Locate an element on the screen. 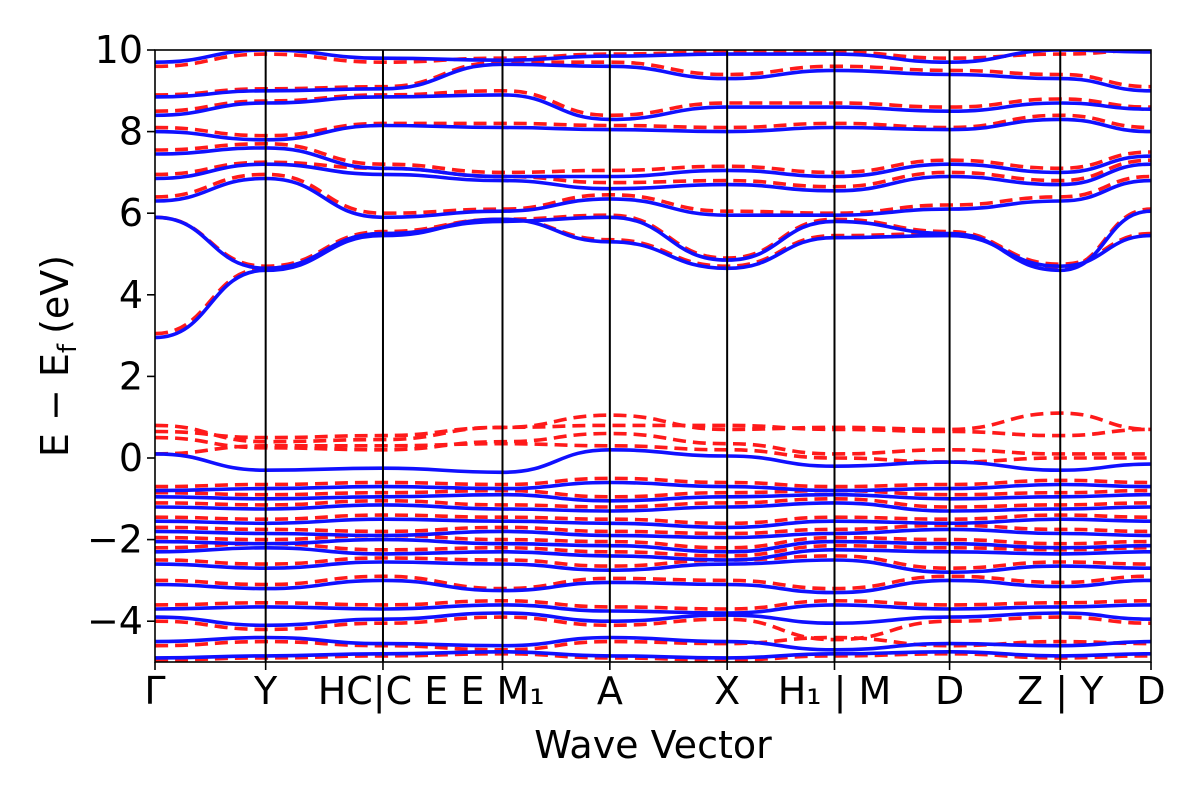  y-tick-label: 6 is located at coordinates (131, 213).